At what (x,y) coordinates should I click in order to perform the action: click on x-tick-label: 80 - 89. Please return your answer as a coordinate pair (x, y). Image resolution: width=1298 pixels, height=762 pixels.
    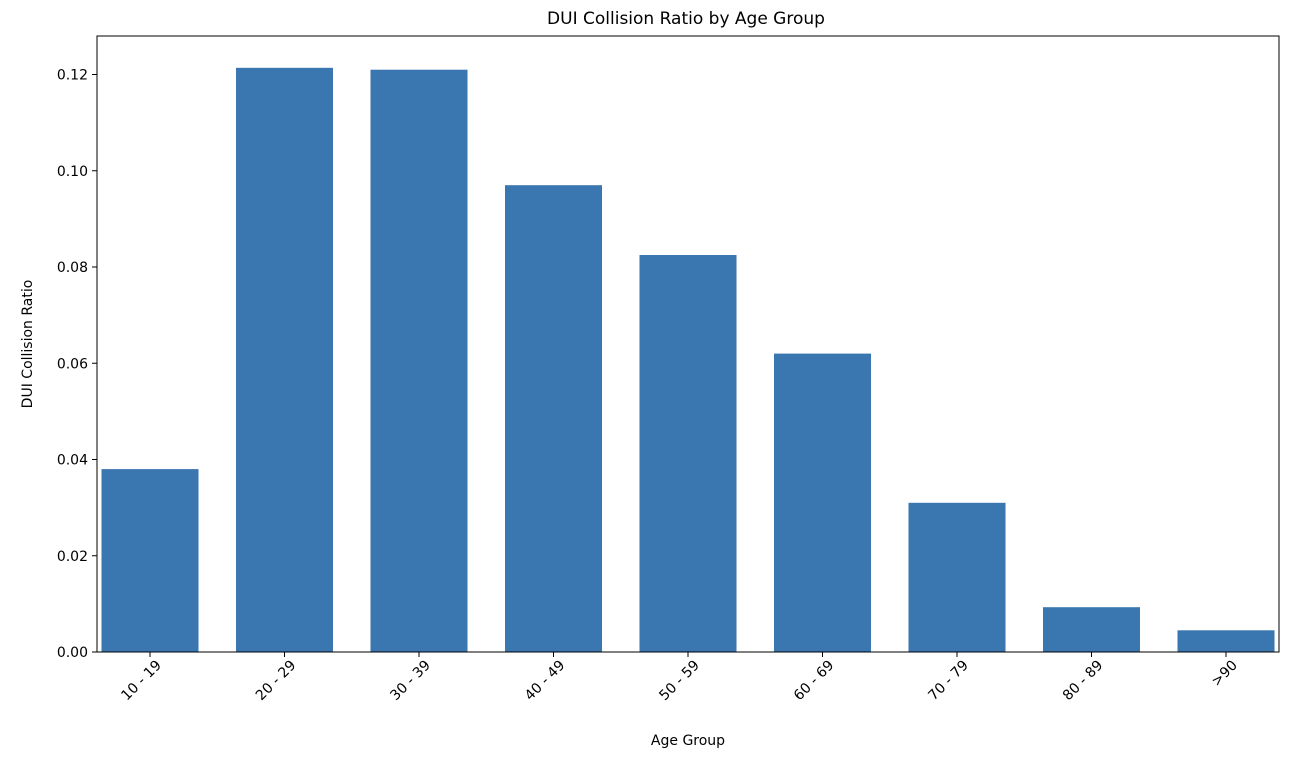
    Looking at the image, I should click on (1083, 681).